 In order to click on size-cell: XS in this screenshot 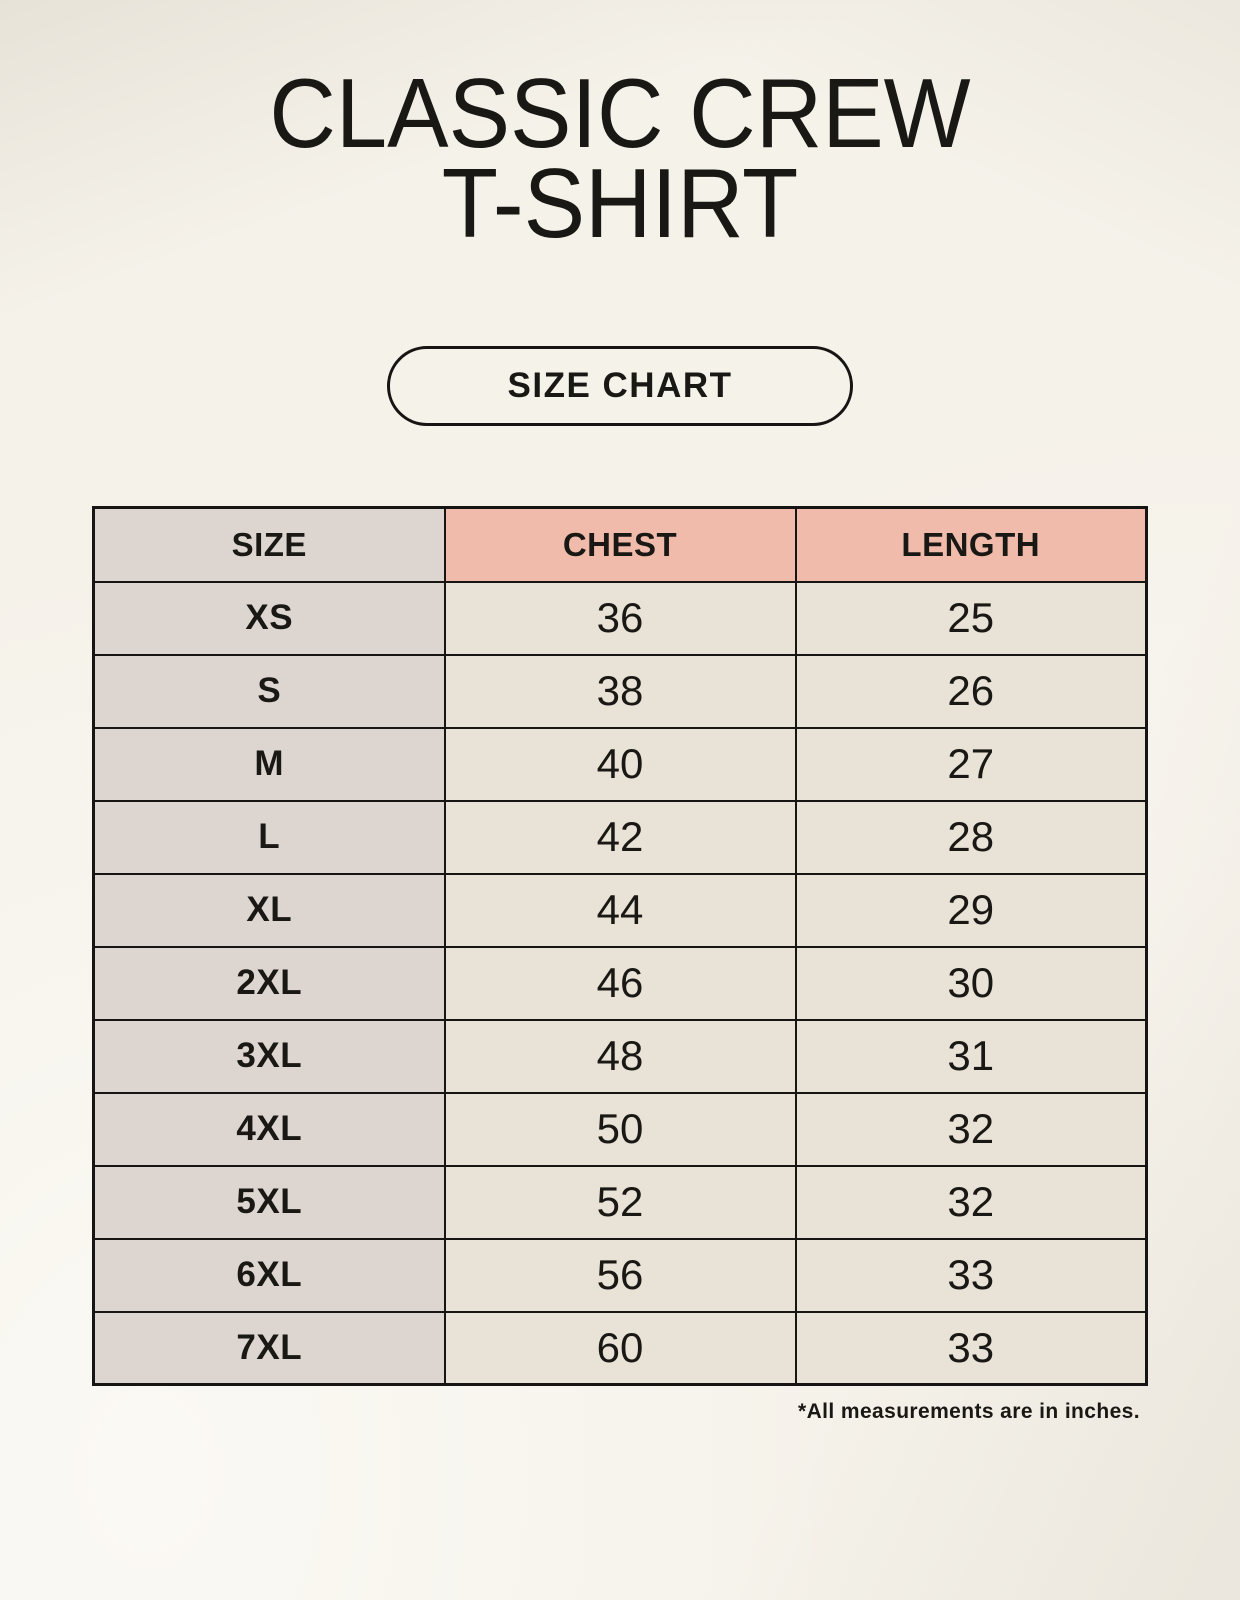, I will do `click(269, 618)`.